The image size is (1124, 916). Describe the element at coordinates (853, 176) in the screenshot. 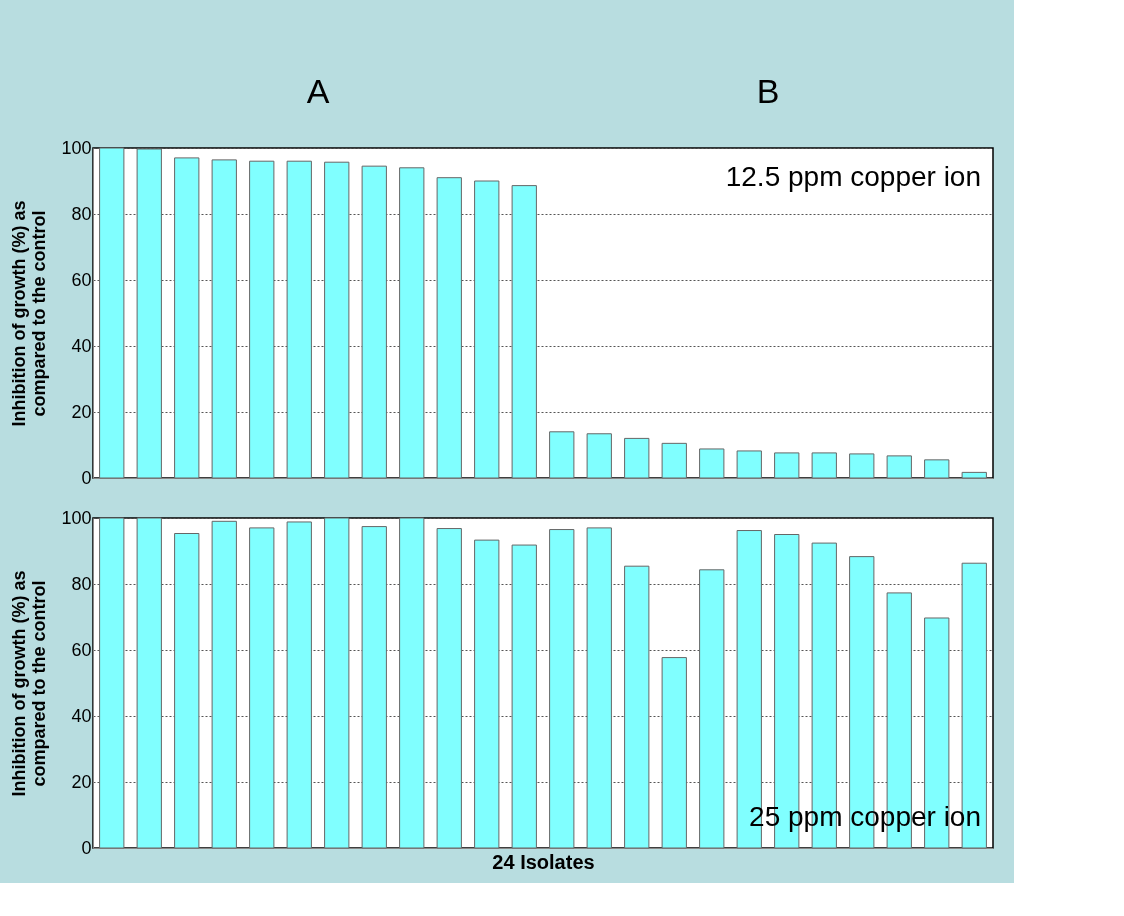

I see `annotation: 12.5 ppm copper ion` at that location.